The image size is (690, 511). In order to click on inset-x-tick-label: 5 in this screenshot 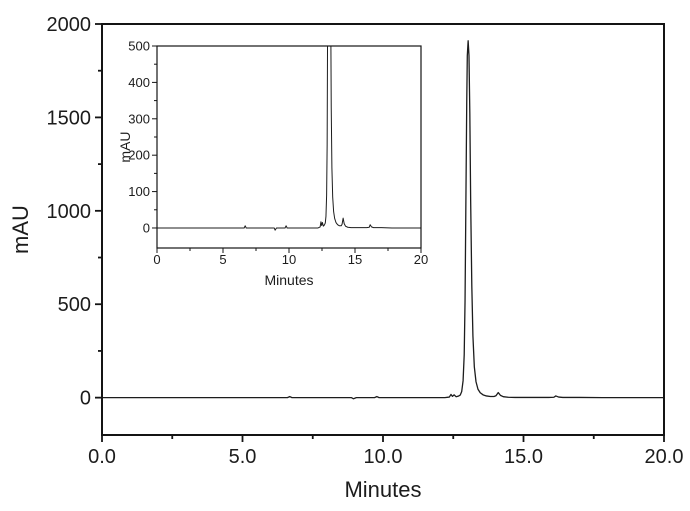, I will do `click(222, 259)`.